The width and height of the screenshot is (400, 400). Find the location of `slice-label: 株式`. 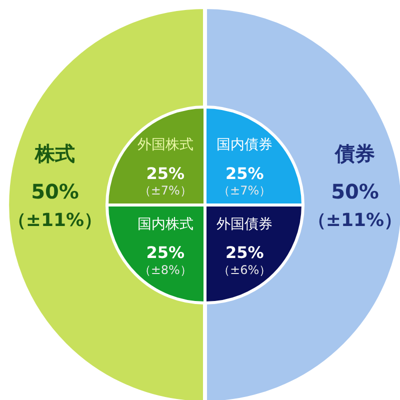

slice-label: 株式 is located at coordinates (54, 153).